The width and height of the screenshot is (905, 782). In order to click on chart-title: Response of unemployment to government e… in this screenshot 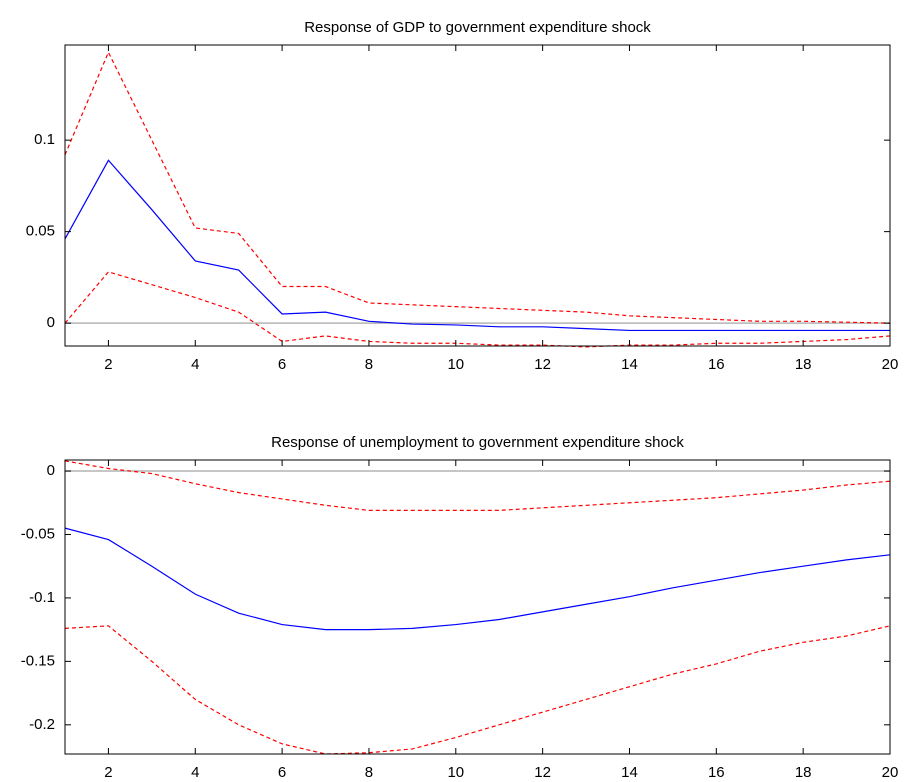, I will do `click(477, 442)`.